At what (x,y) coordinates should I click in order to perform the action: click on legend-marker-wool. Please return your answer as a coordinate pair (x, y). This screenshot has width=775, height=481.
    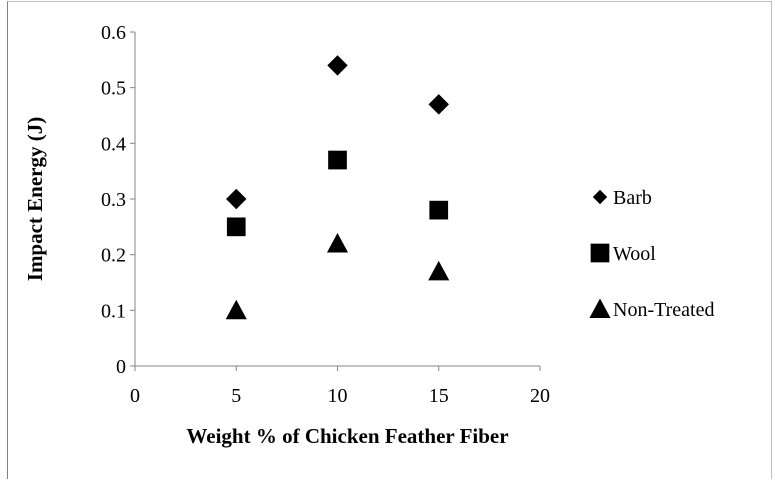
    Looking at the image, I should click on (600, 253).